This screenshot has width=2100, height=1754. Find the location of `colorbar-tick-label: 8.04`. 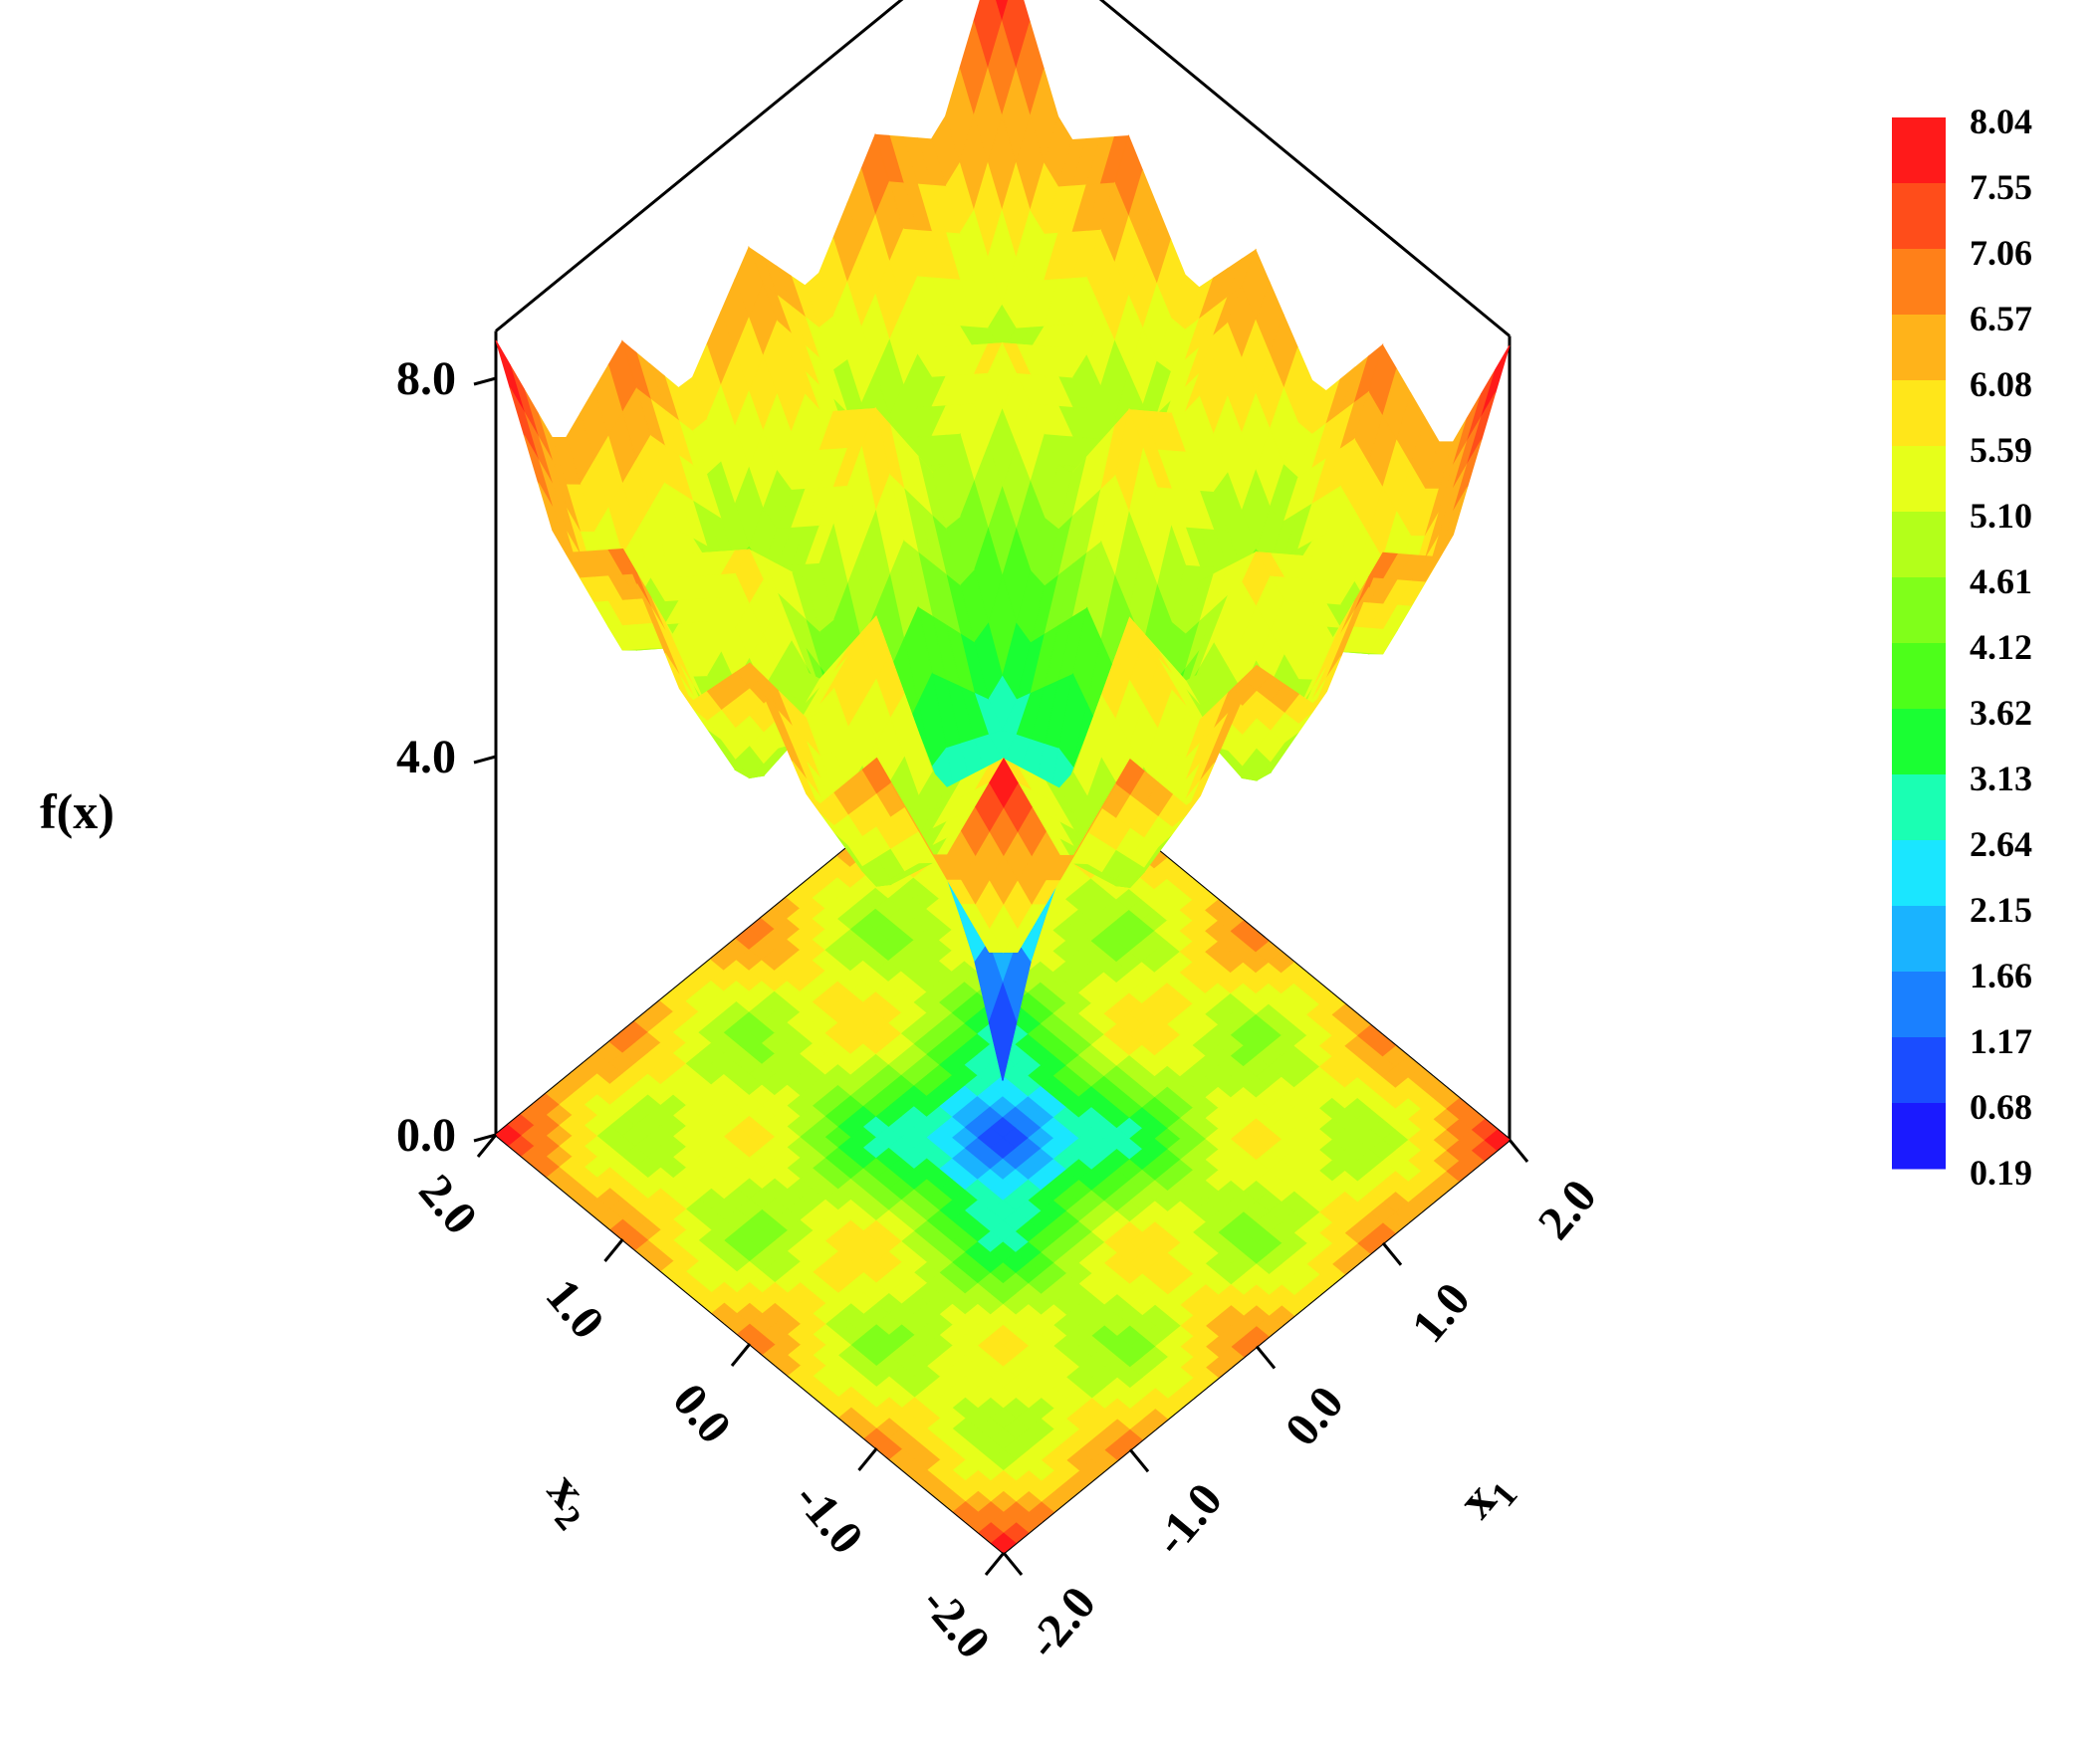

colorbar-tick-label: 8.04 is located at coordinates (2001, 121).